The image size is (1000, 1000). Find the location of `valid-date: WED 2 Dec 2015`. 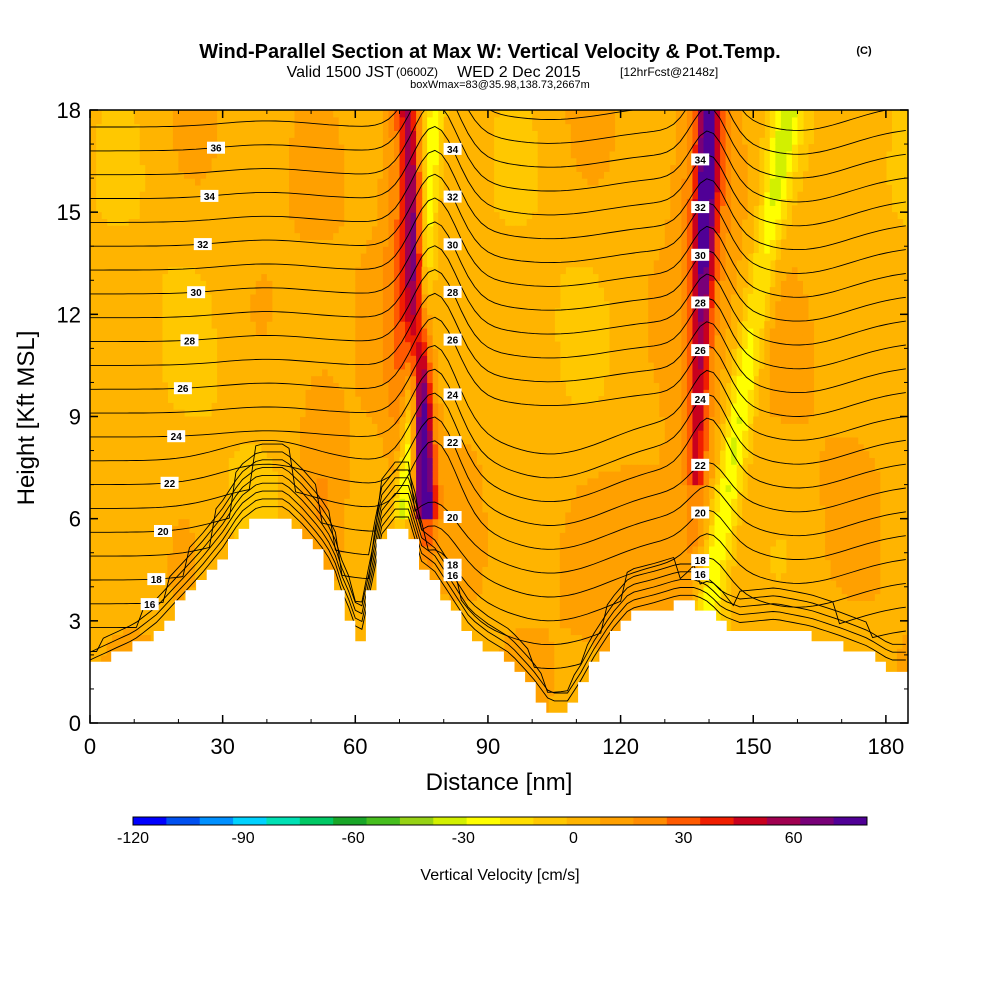

valid-date: WED 2 Dec 2015 is located at coordinates (519, 72).